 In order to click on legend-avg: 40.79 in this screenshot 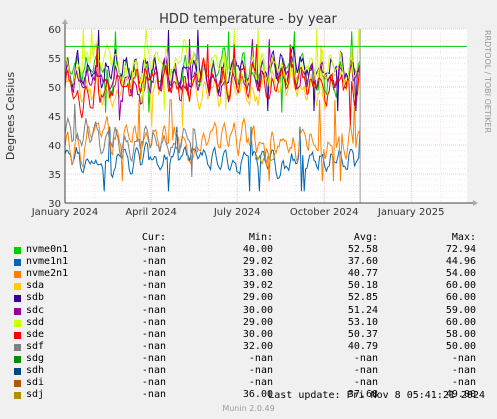, I will do `click(362, 346)`.